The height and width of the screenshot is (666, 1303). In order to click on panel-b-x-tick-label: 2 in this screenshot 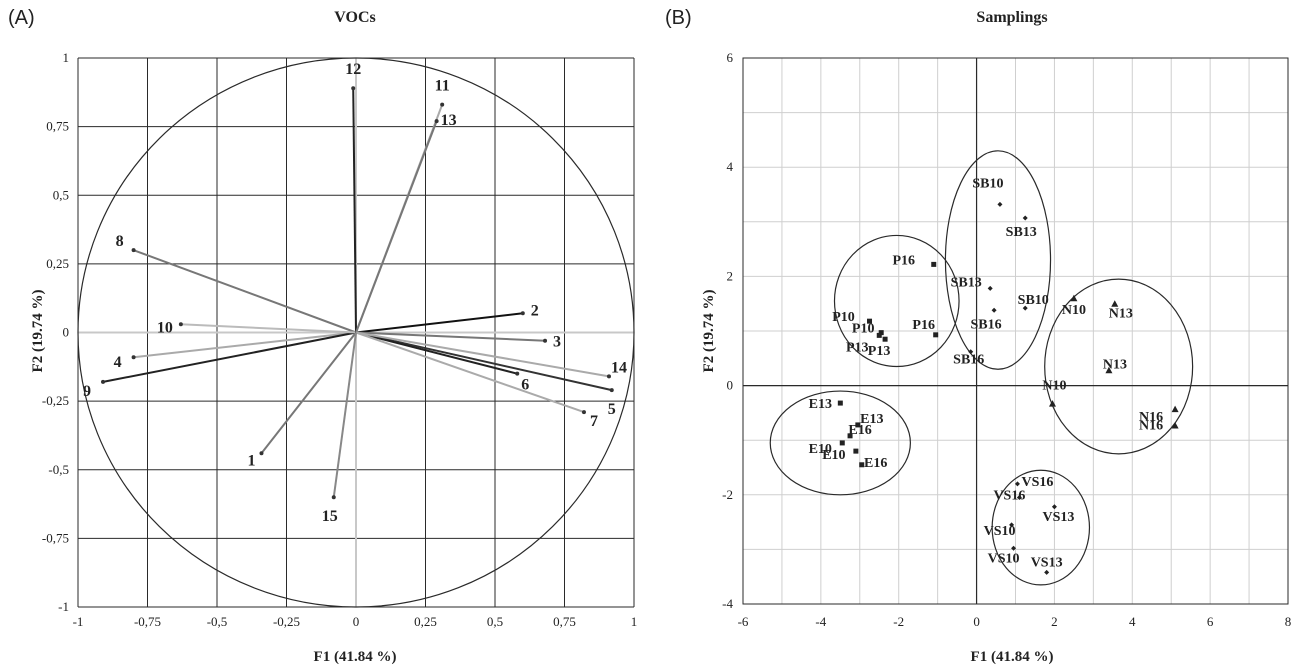, I will do `click(1054, 621)`.